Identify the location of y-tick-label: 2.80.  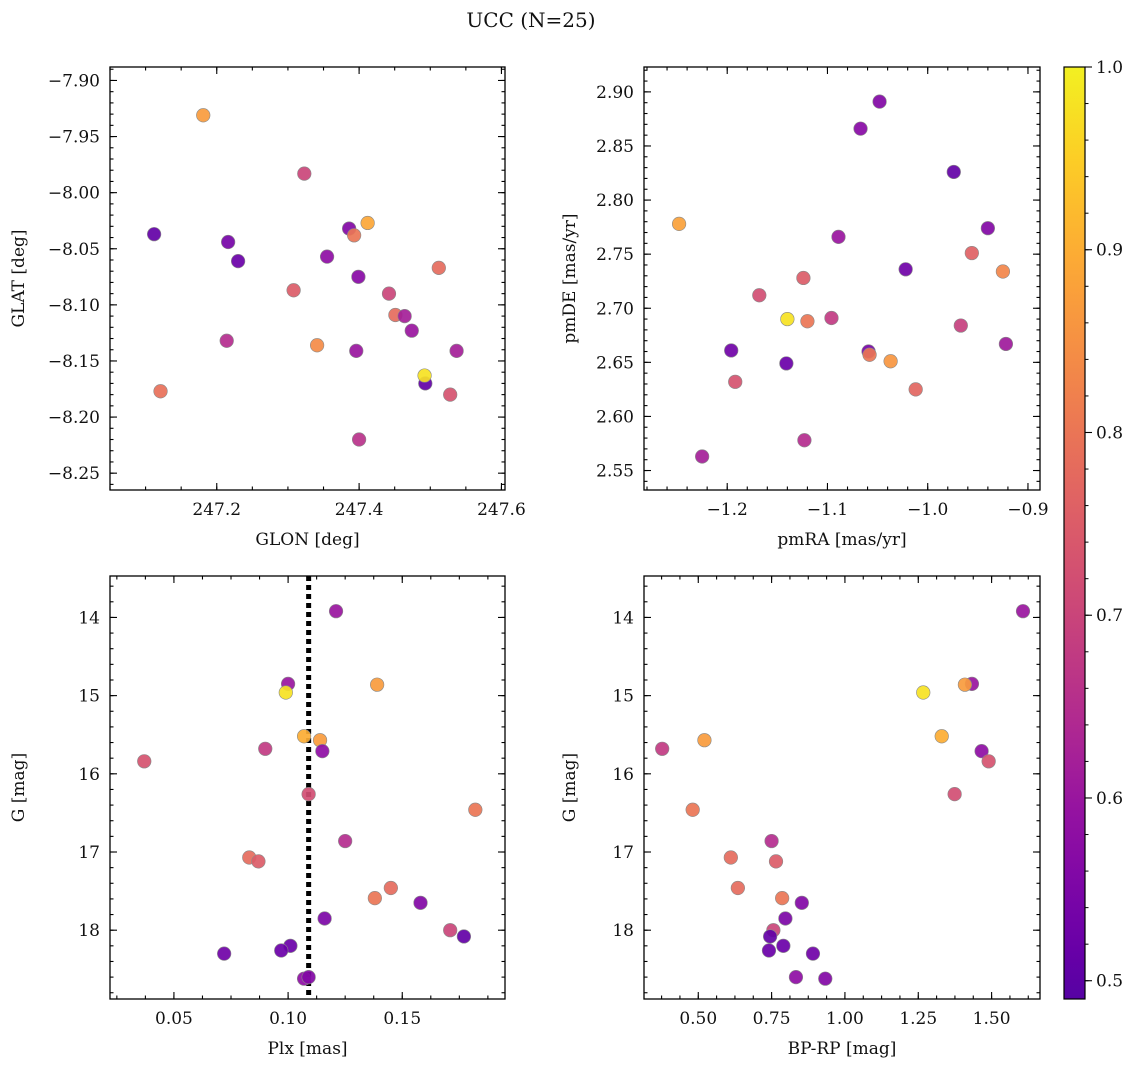
(615, 201).